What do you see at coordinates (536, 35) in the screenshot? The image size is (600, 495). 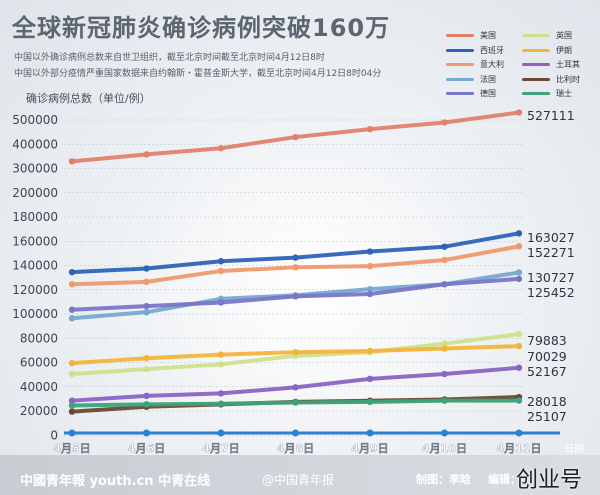 I see `legend-swatch-英国` at bounding box center [536, 35].